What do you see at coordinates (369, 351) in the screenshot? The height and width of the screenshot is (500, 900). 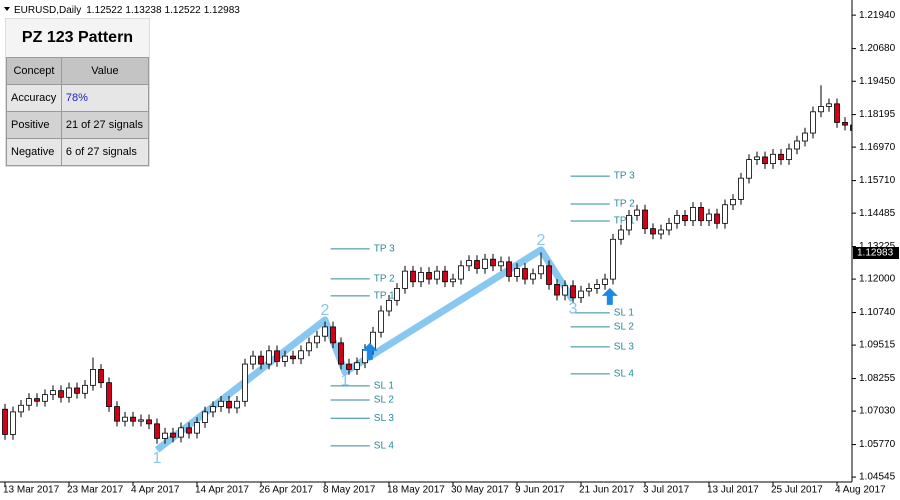 I see `signal-arrow` at bounding box center [369, 351].